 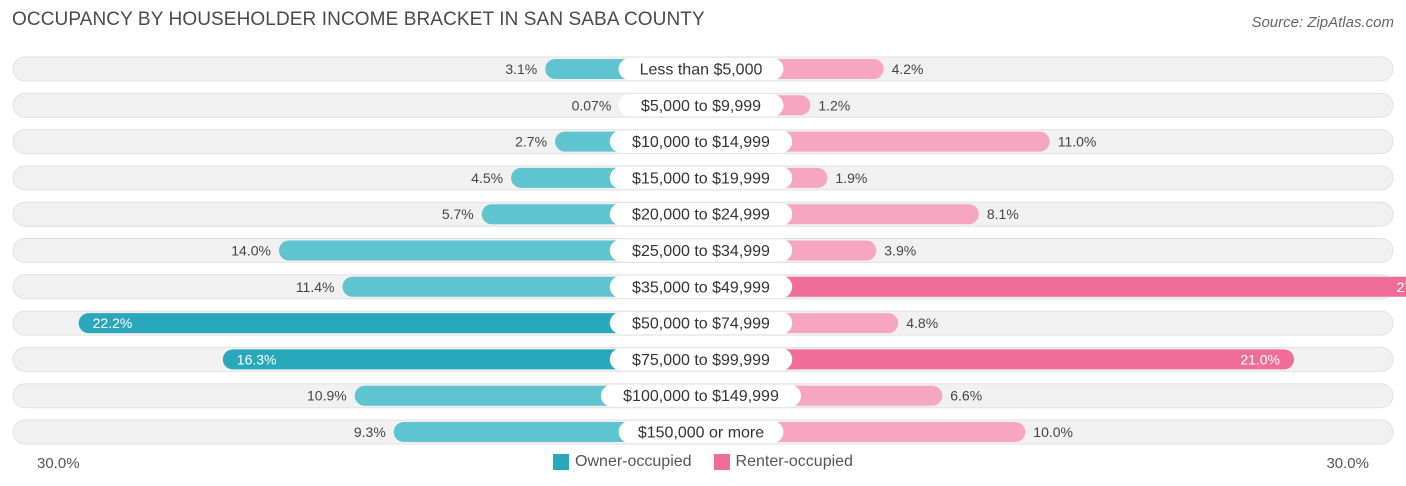 I want to click on category-label: $25,000 to $34,999, so click(x=701, y=251).